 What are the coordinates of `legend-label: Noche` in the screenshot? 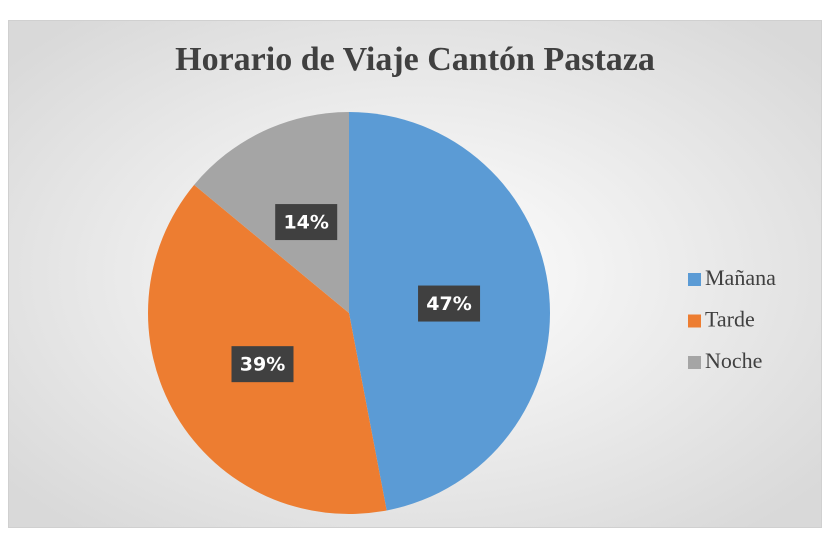 It's located at (733, 360).